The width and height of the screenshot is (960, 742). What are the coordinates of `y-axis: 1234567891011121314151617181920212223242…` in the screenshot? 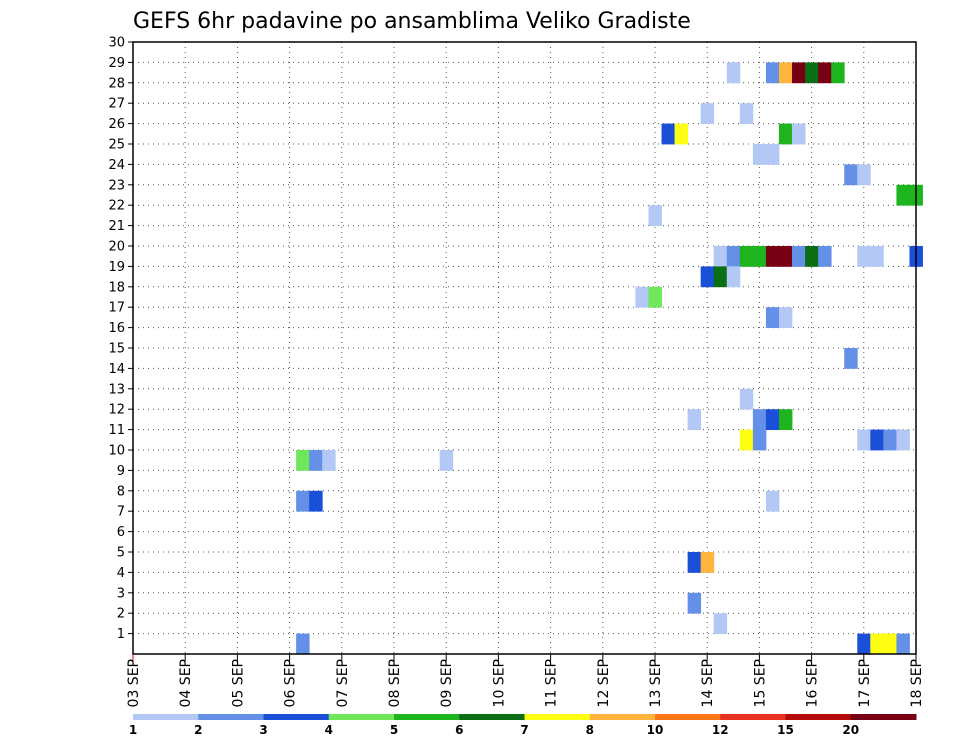 It's located at (120, 339).